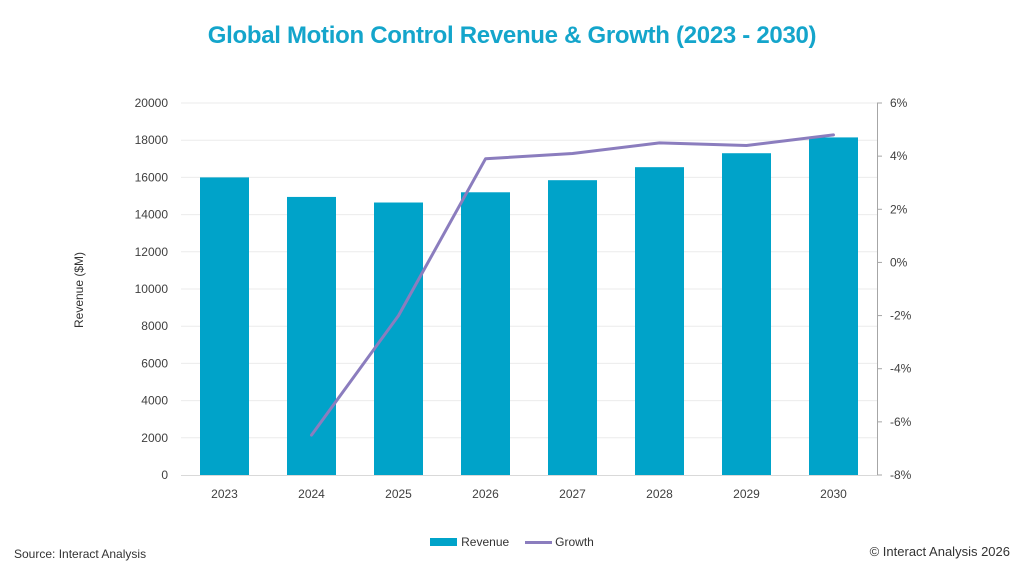  What do you see at coordinates (574, 542) in the screenshot?
I see `legend-label-growth: Growth` at bounding box center [574, 542].